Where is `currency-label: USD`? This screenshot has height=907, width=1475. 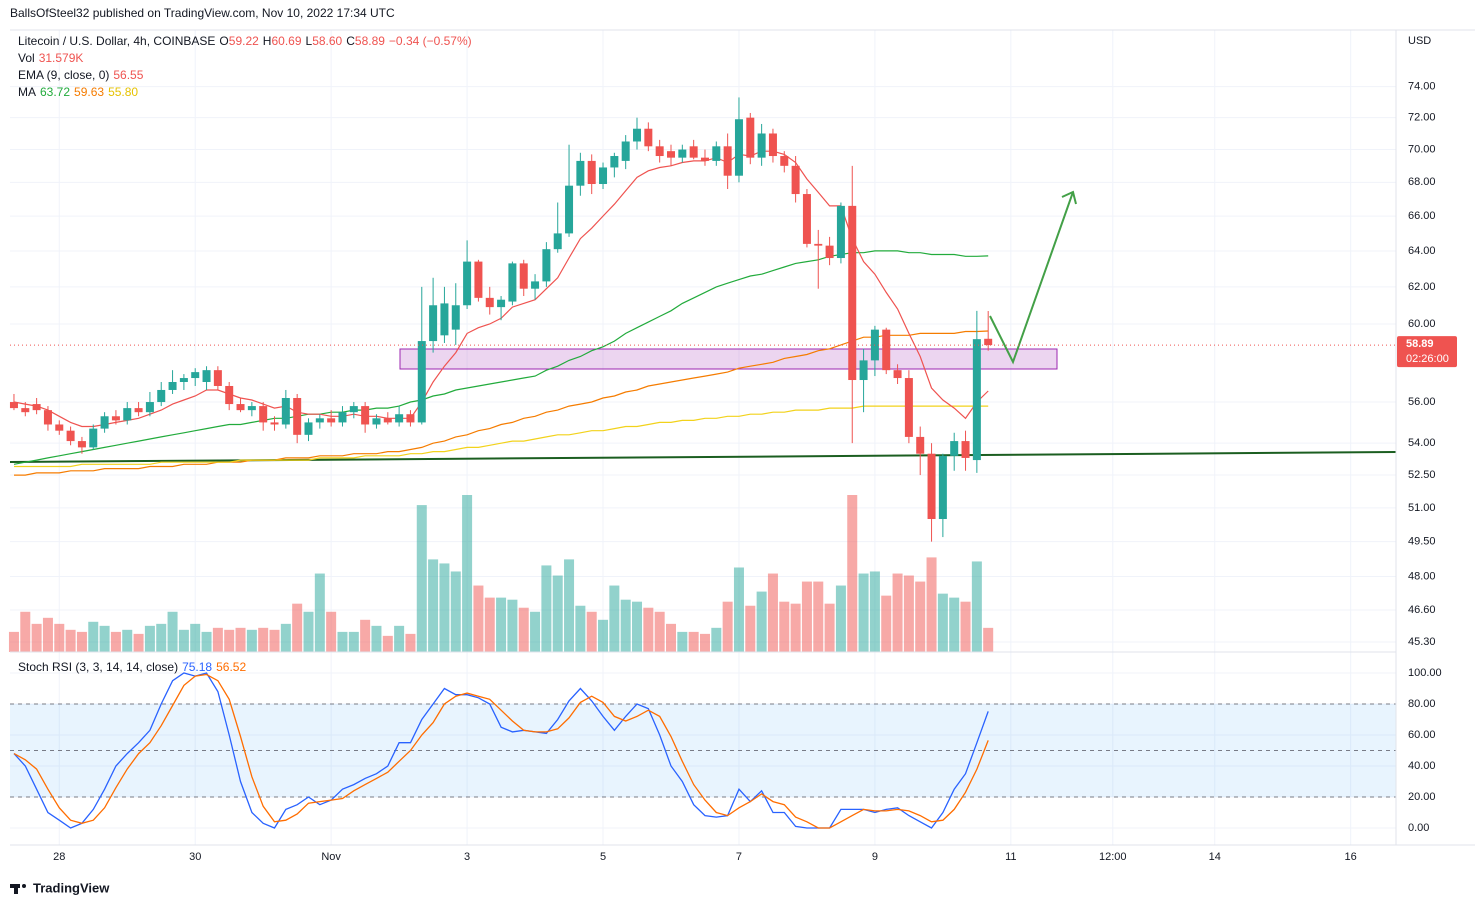
currency-label: USD is located at coordinates (1419, 41).